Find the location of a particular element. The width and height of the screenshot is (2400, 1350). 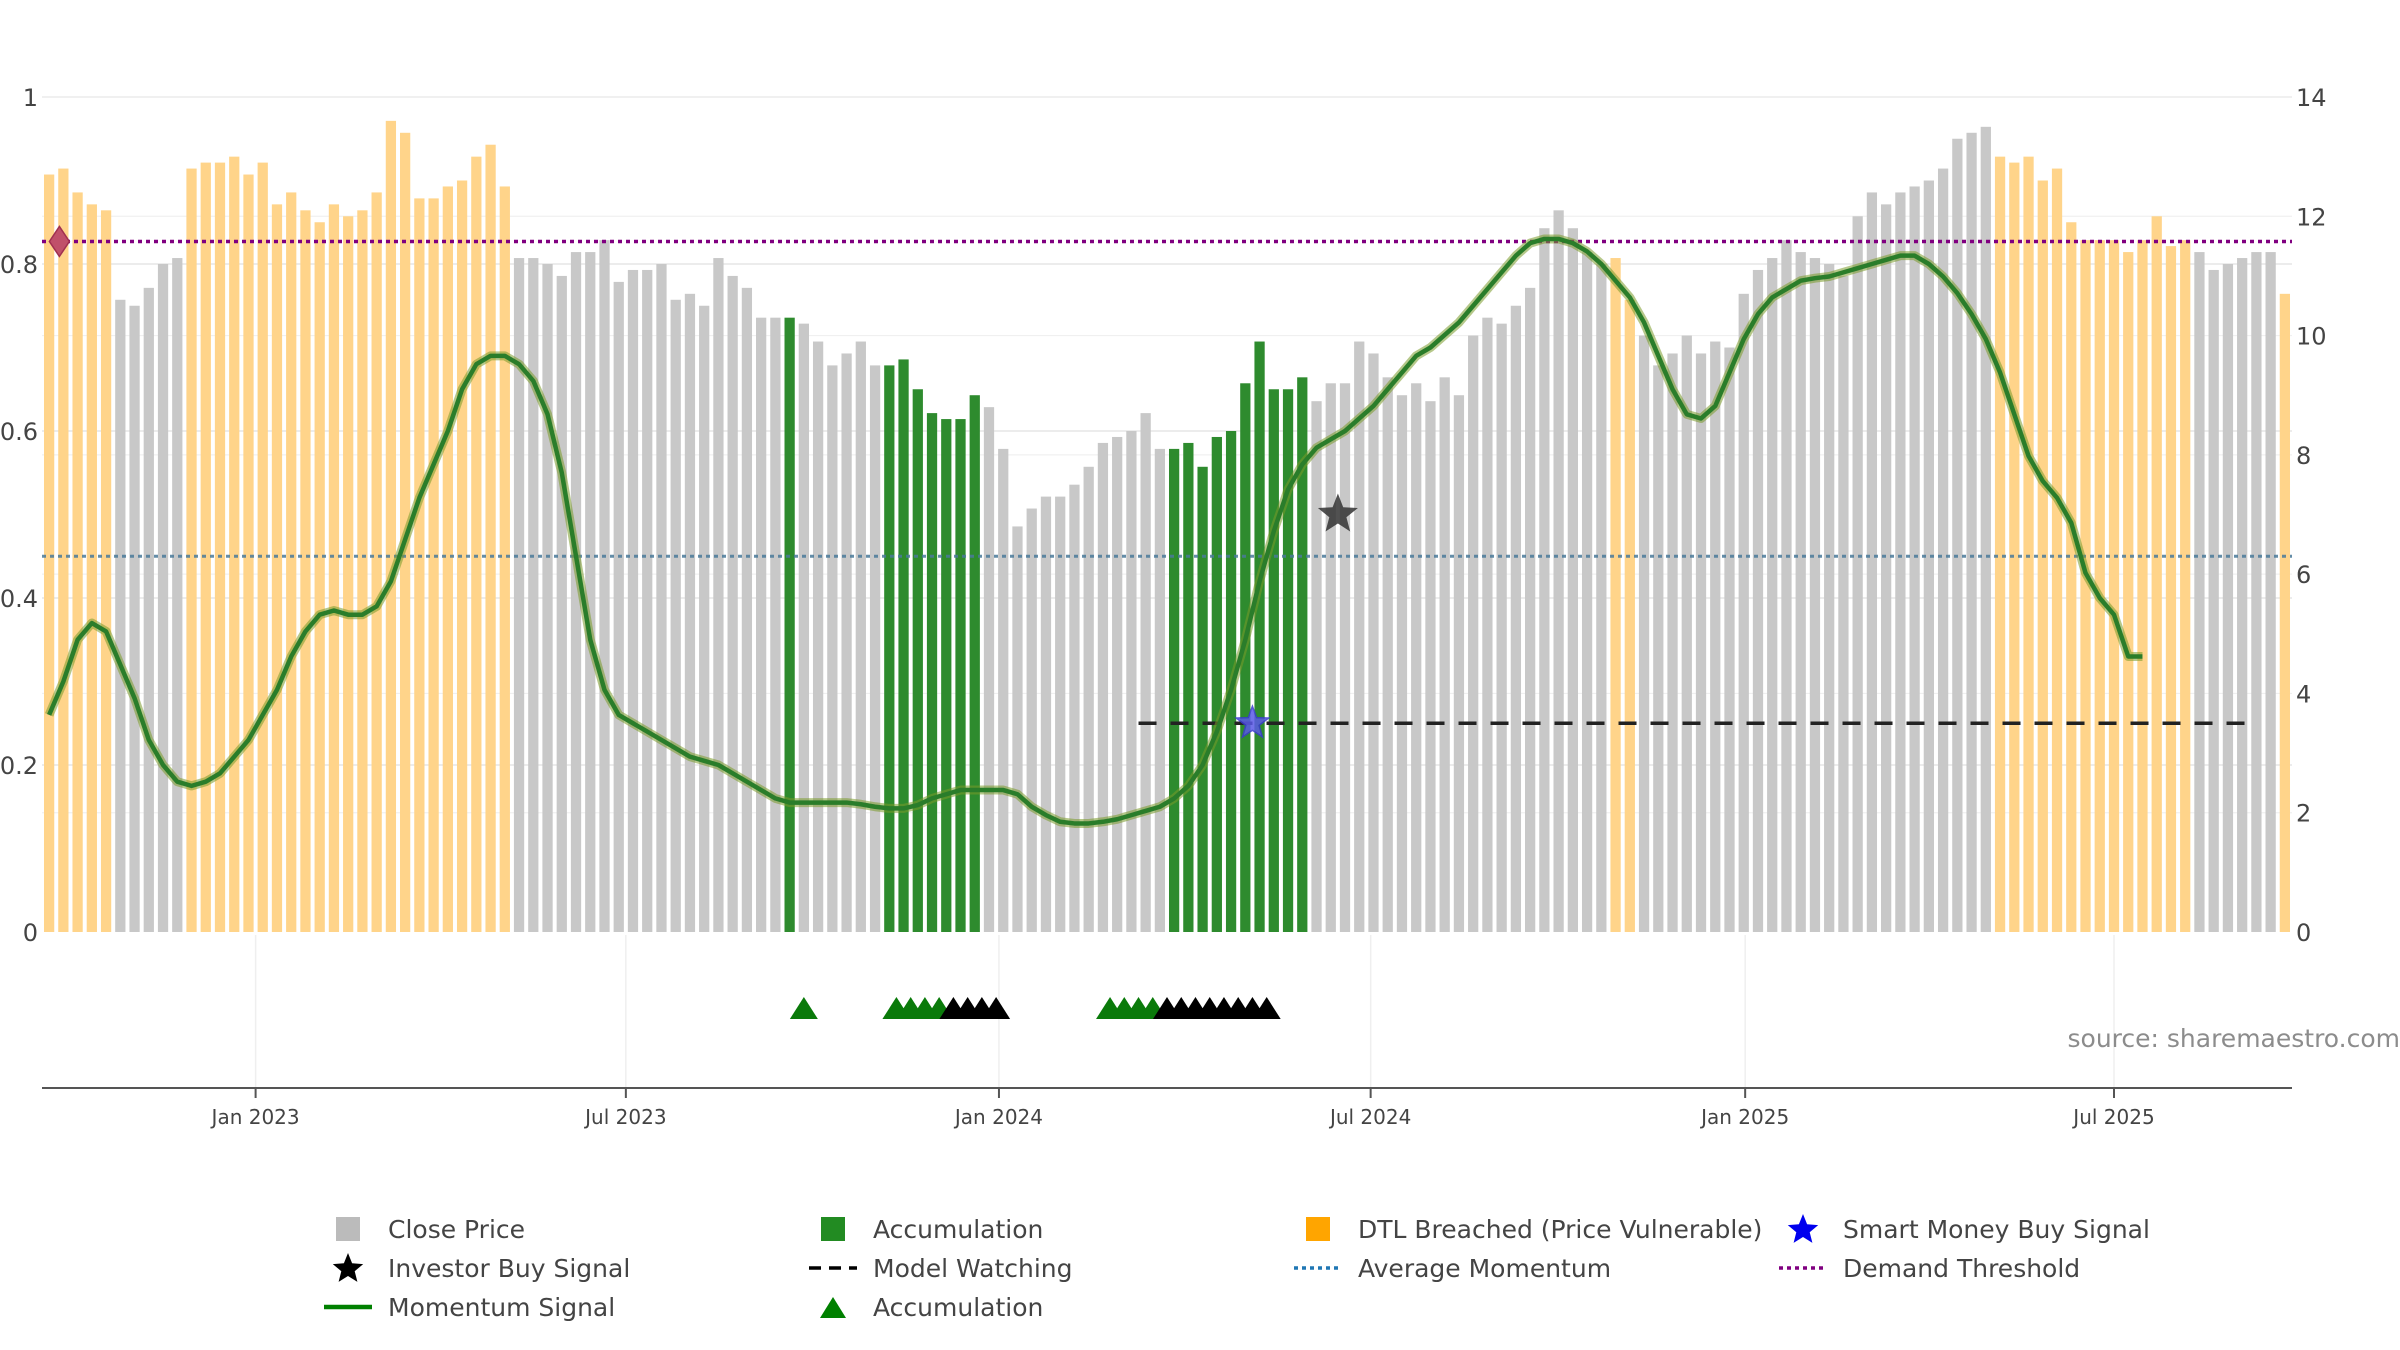

demand-threshold-marker is located at coordinates (59, 241).